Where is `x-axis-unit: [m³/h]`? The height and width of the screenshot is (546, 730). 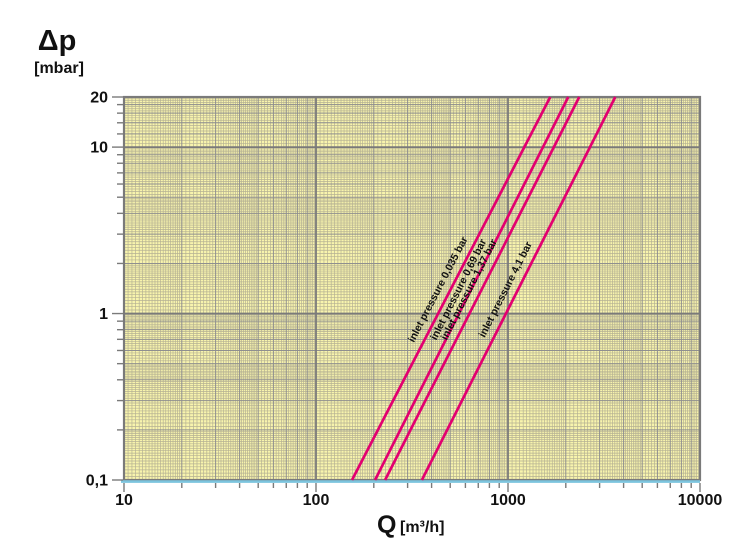
x-axis-unit: [m³/h] is located at coordinates (422, 527).